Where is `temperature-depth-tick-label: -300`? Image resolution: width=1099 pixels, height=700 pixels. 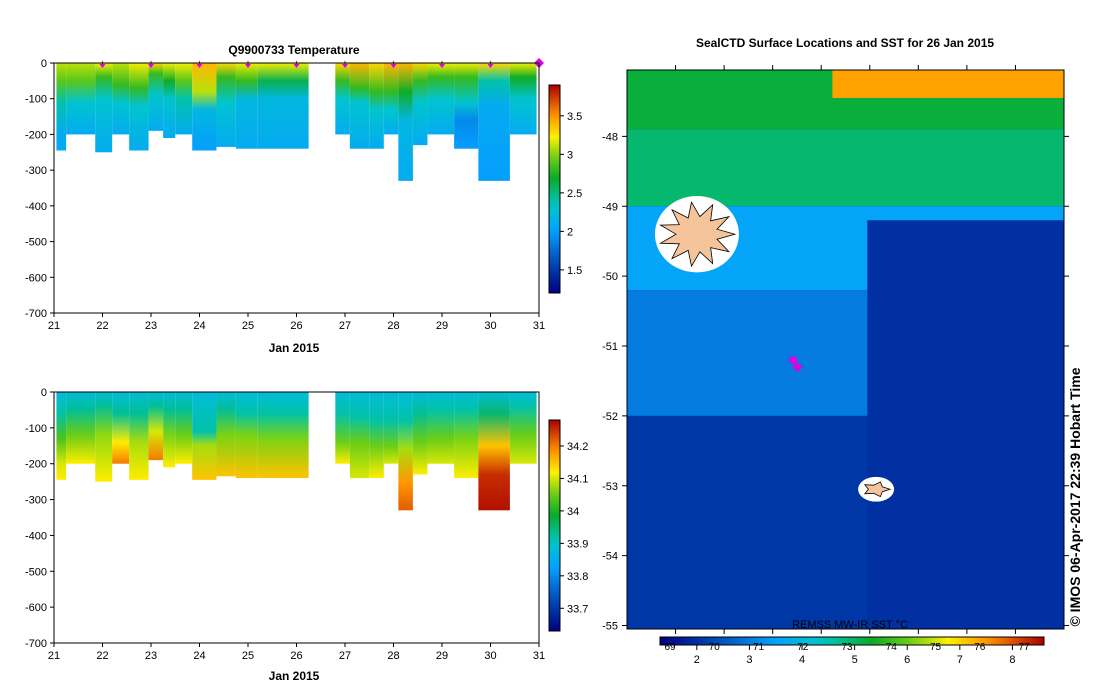 temperature-depth-tick-label: -300 is located at coordinates (36, 171).